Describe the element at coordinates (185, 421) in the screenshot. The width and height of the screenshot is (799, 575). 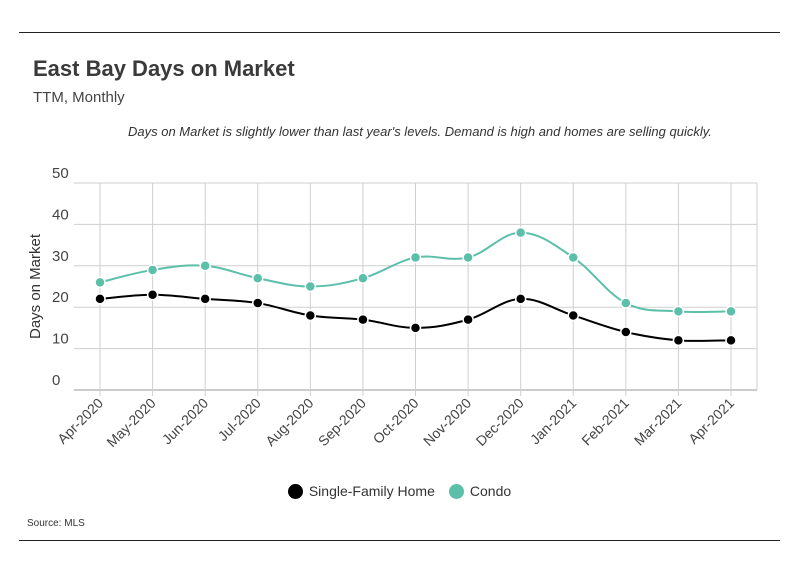
I see `x-tick-label: Jun-2020` at that location.